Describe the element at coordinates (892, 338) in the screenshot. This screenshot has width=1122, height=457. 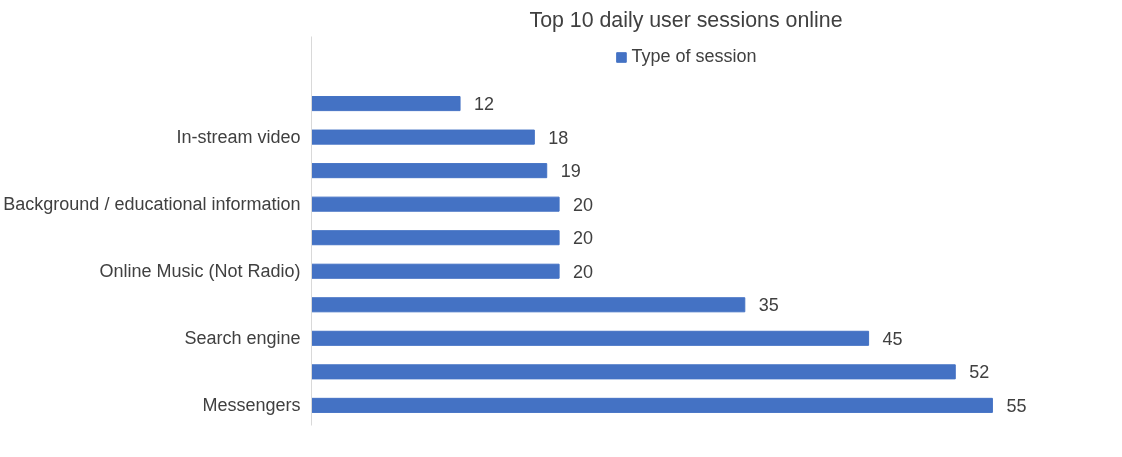
I see `data-label: 45` at that location.